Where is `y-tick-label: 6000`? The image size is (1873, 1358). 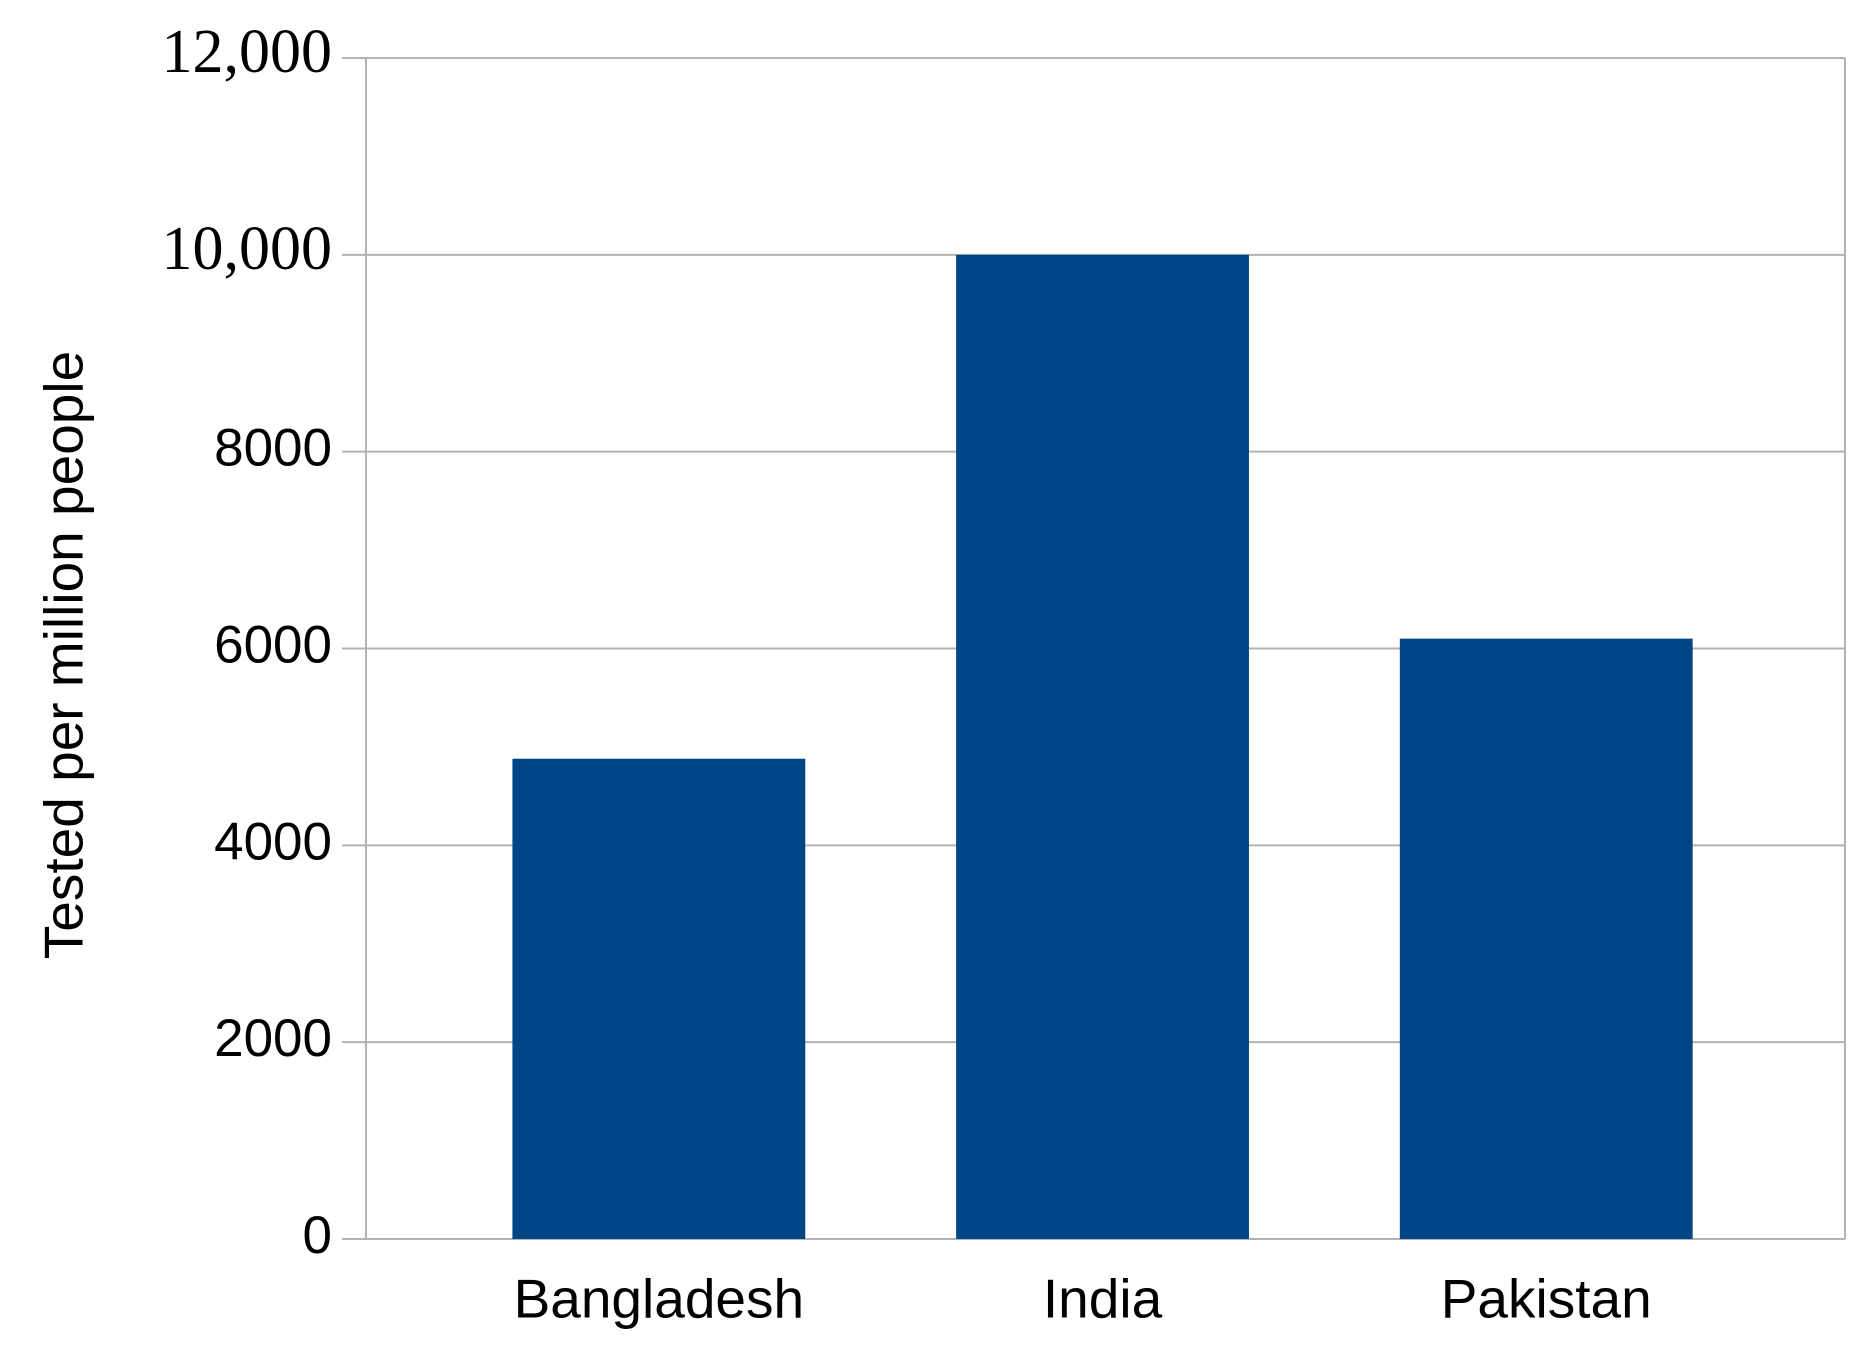 y-tick-label: 6000 is located at coordinates (273, 645).